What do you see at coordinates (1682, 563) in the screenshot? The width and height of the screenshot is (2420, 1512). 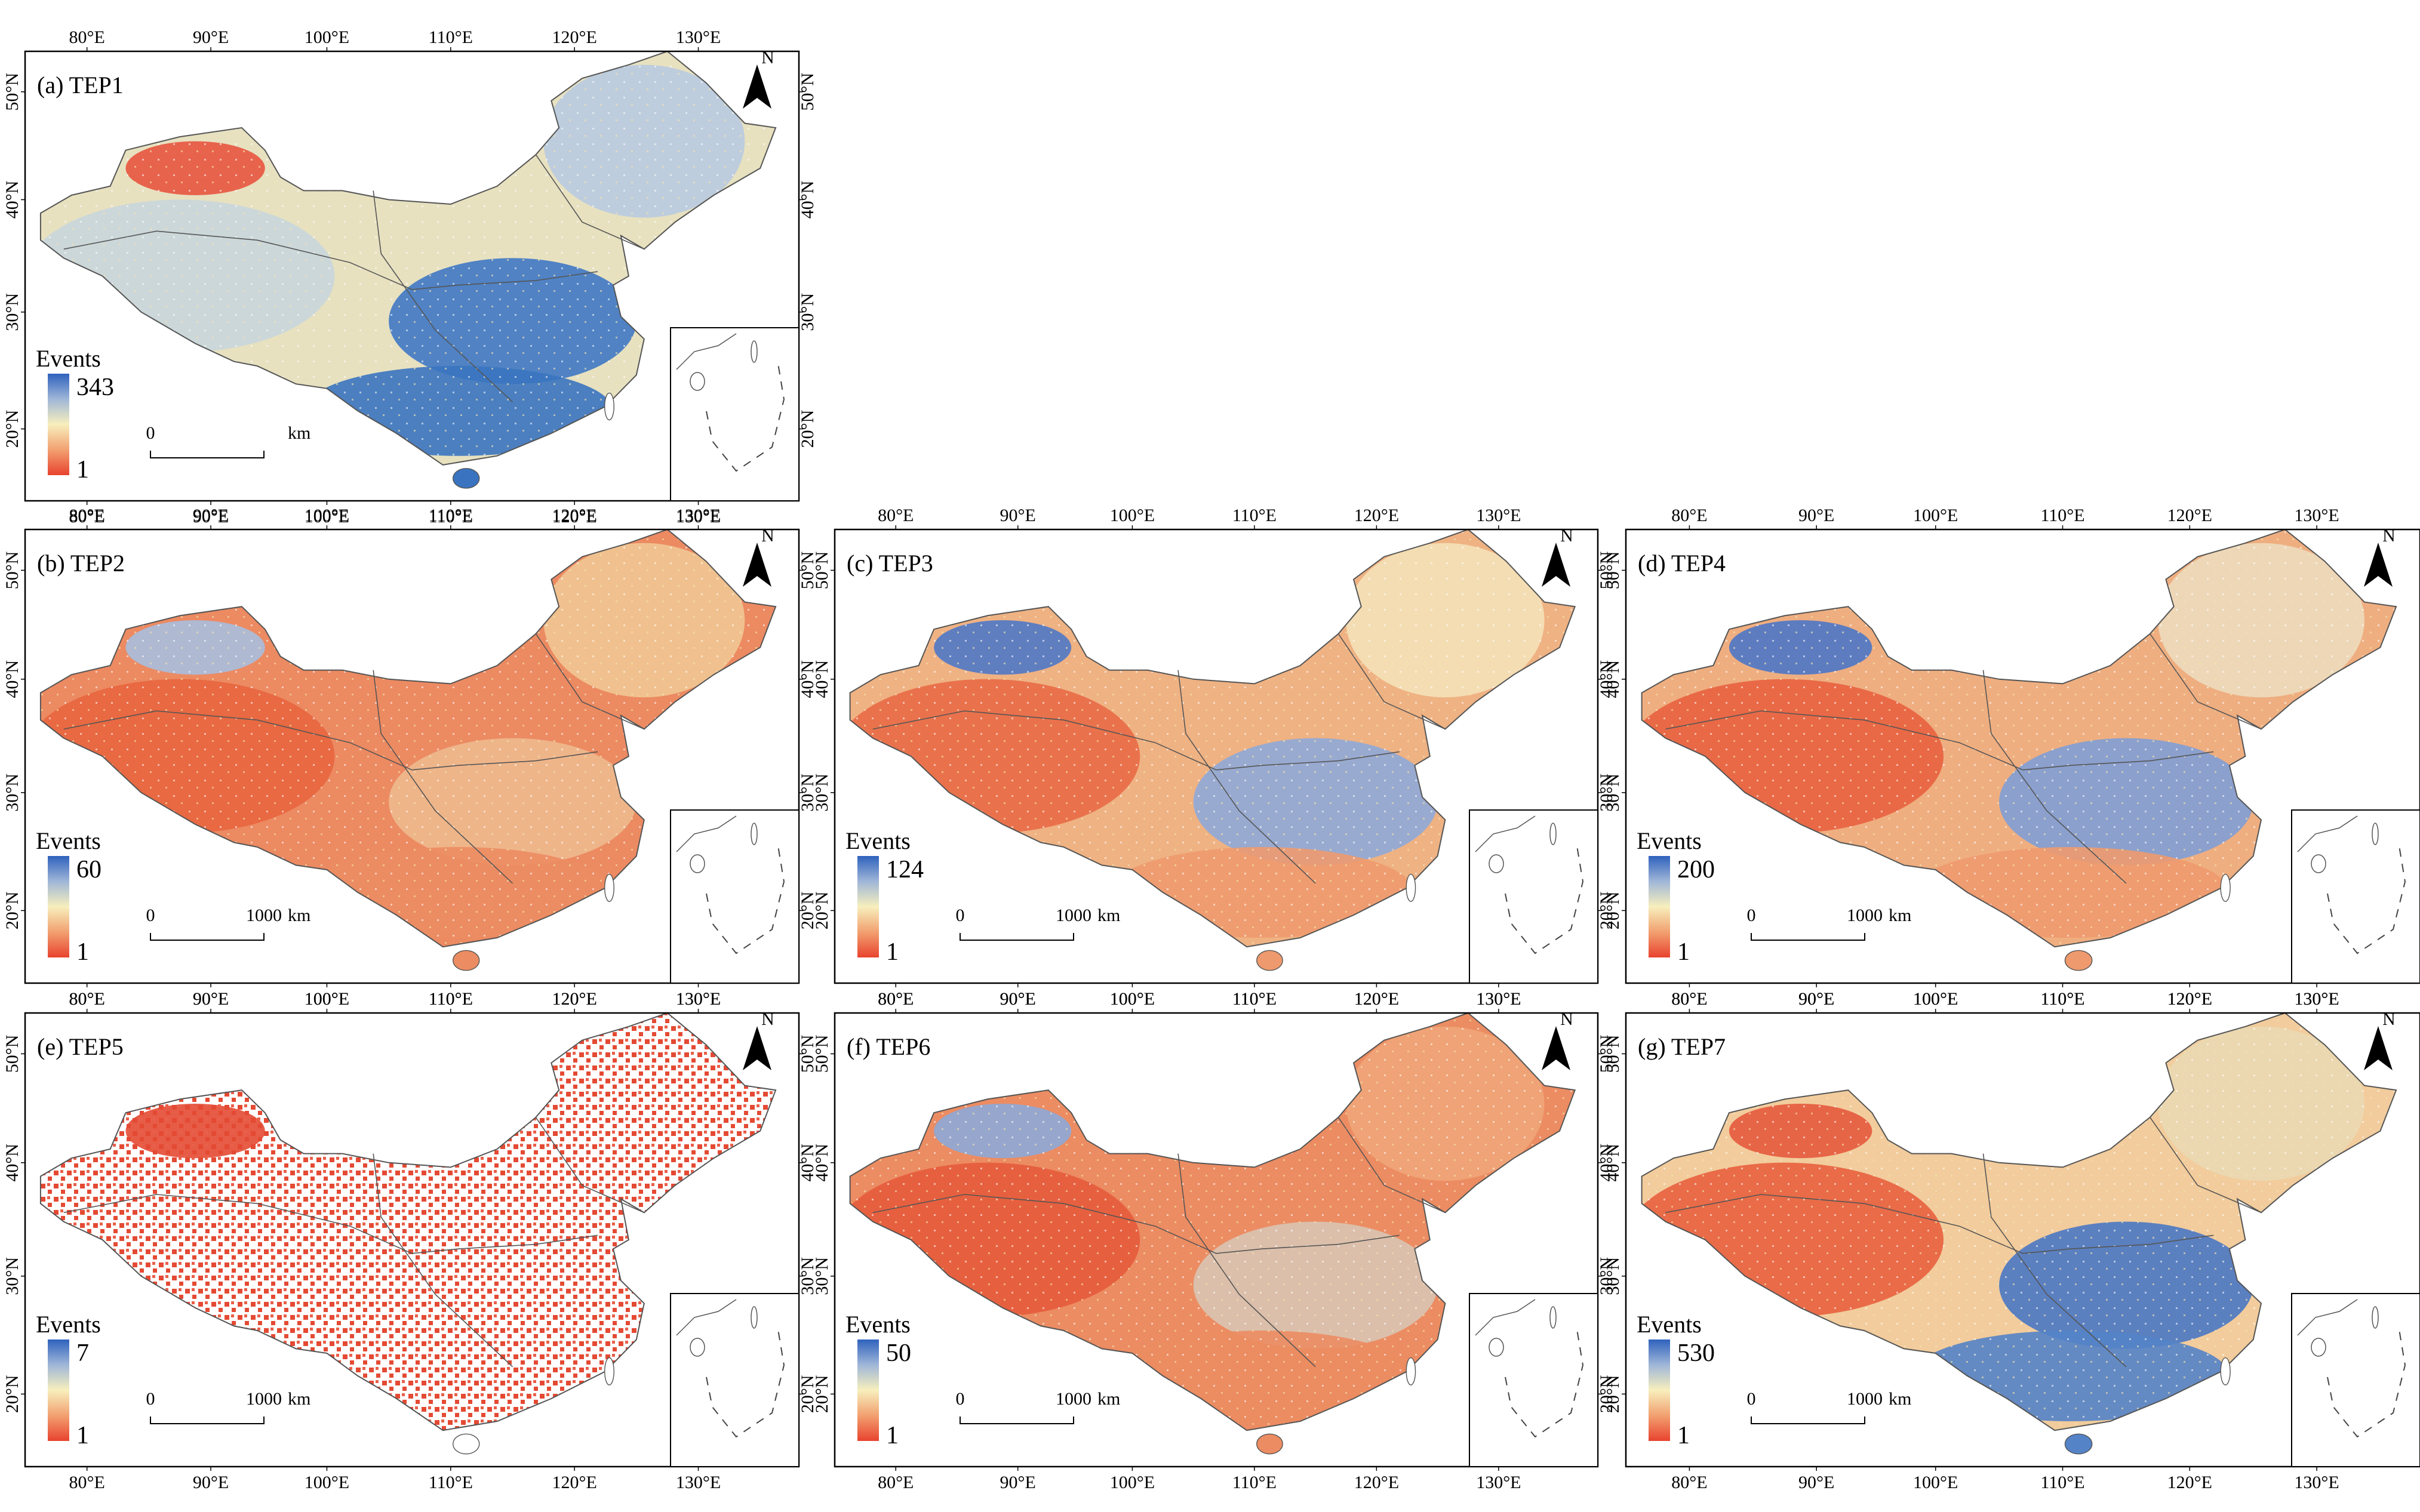 I see `panel-title: (d) TEP4` at bounding box center [1682, 563].